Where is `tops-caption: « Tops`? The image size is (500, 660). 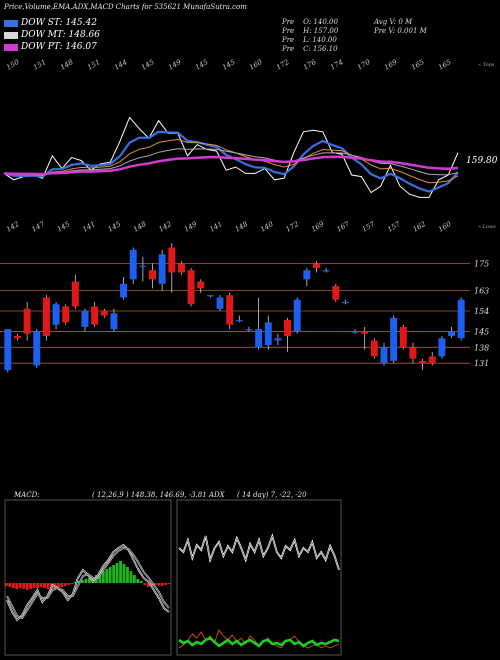
tops-caption: « Tops is located at coordinates (486, 65).